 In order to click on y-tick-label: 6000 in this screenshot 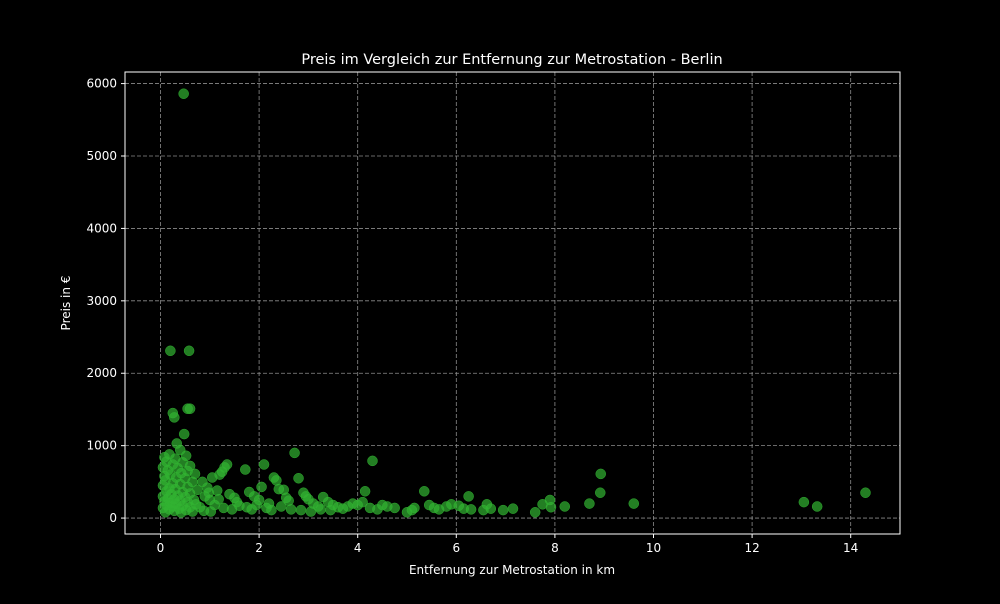, I will do `click(101, 84)`.